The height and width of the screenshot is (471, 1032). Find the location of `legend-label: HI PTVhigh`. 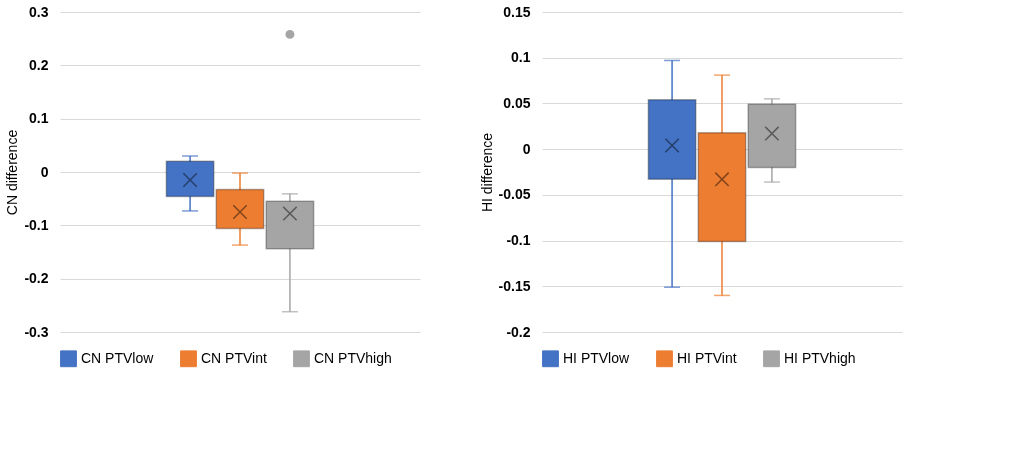

legend-label: HI PTVhigh is located at coordinates (820, 357).